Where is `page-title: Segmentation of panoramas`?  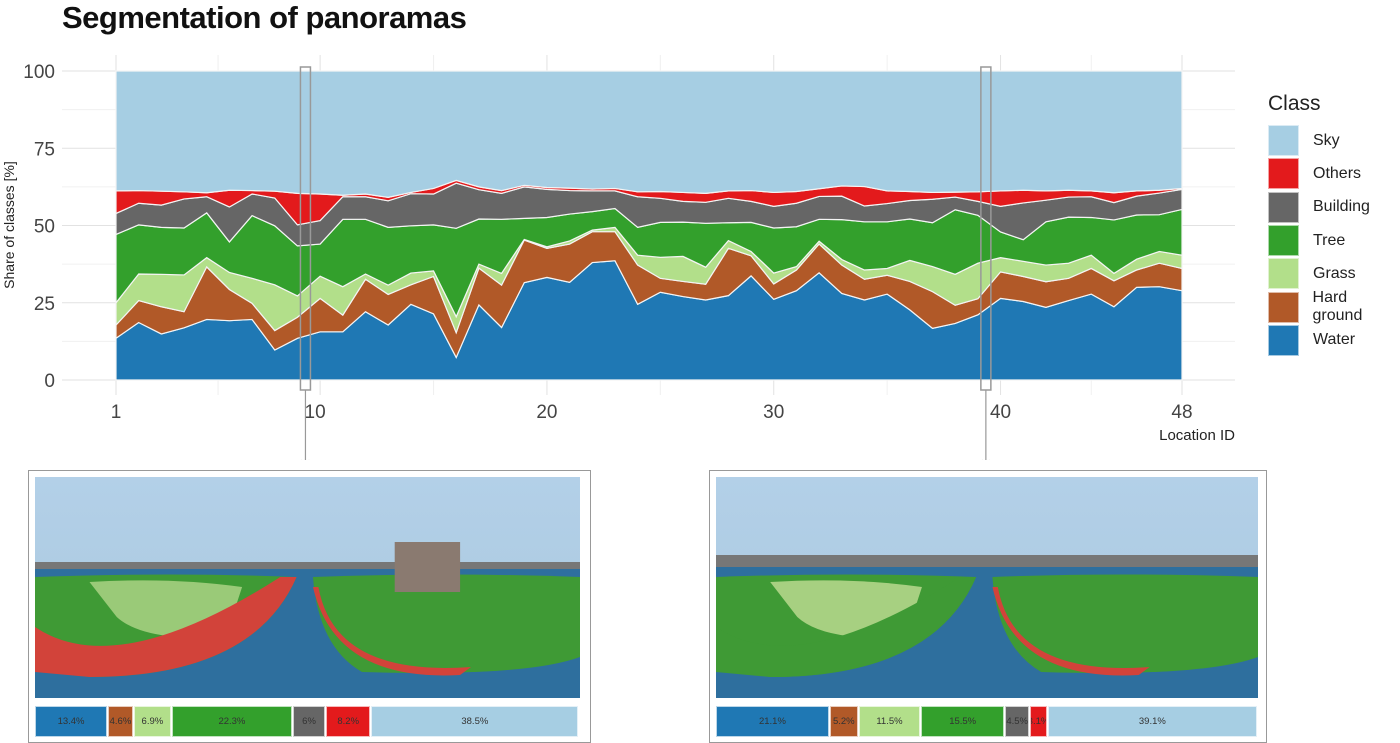 page-title: Segmentation of panoramas is located at coordinates (264, 17).